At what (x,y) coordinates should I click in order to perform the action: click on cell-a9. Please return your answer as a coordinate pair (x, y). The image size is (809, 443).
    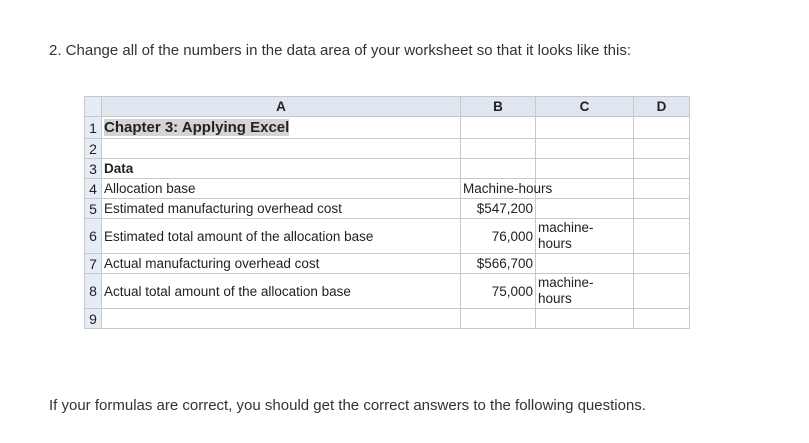
    Looking at the image, I should click on (281, 318).